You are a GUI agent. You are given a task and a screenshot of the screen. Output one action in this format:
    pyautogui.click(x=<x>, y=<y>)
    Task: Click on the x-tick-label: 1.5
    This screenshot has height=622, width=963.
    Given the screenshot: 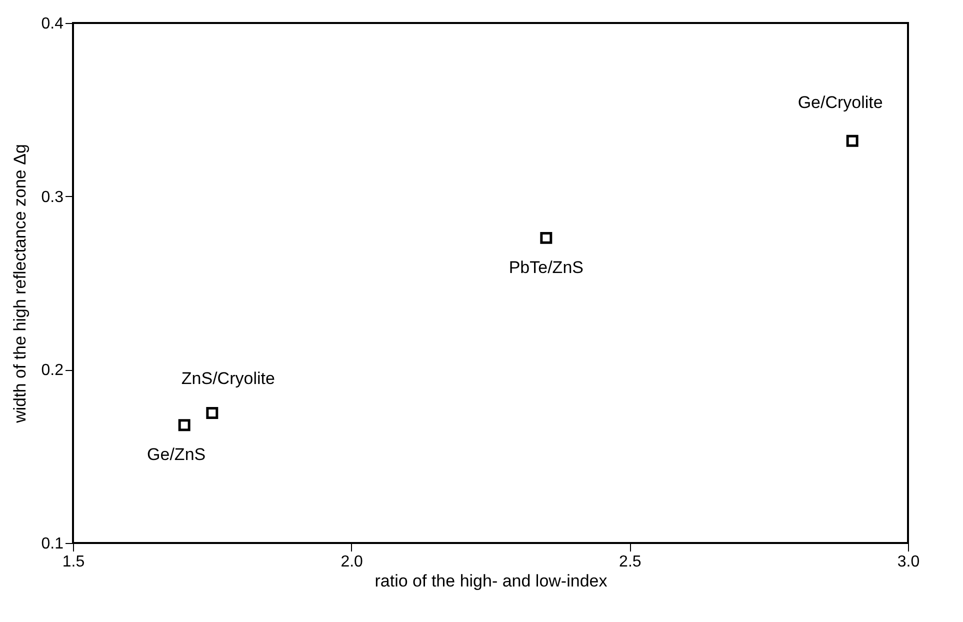 What is the action you would take?
    pyautogui.click(x=73, y=562)
    